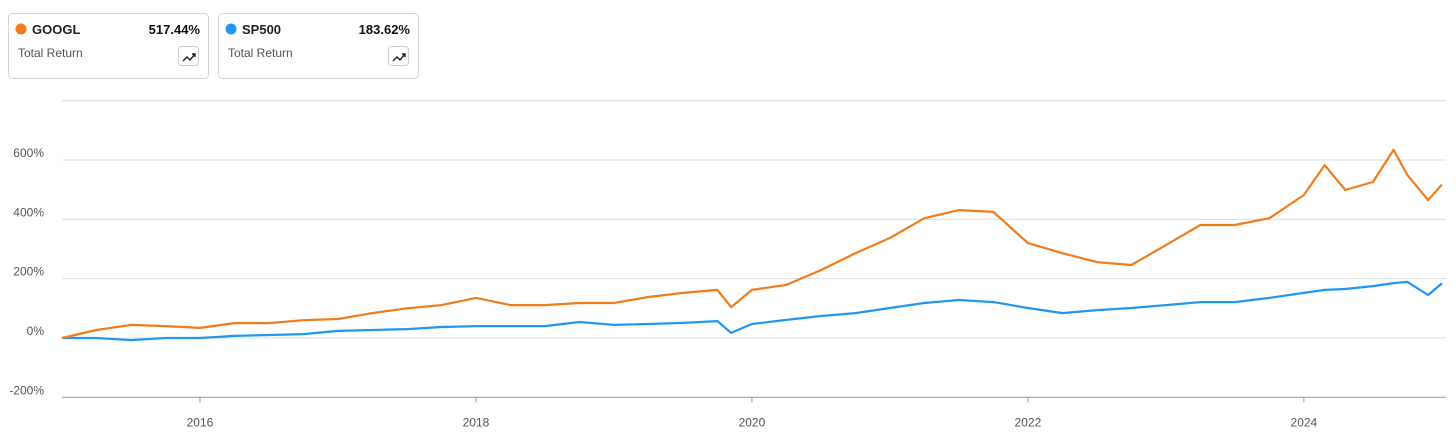 The width and height of the screenshot is (1456, 436). I want to click on x-tick-label: 2020, so click(752, 422).